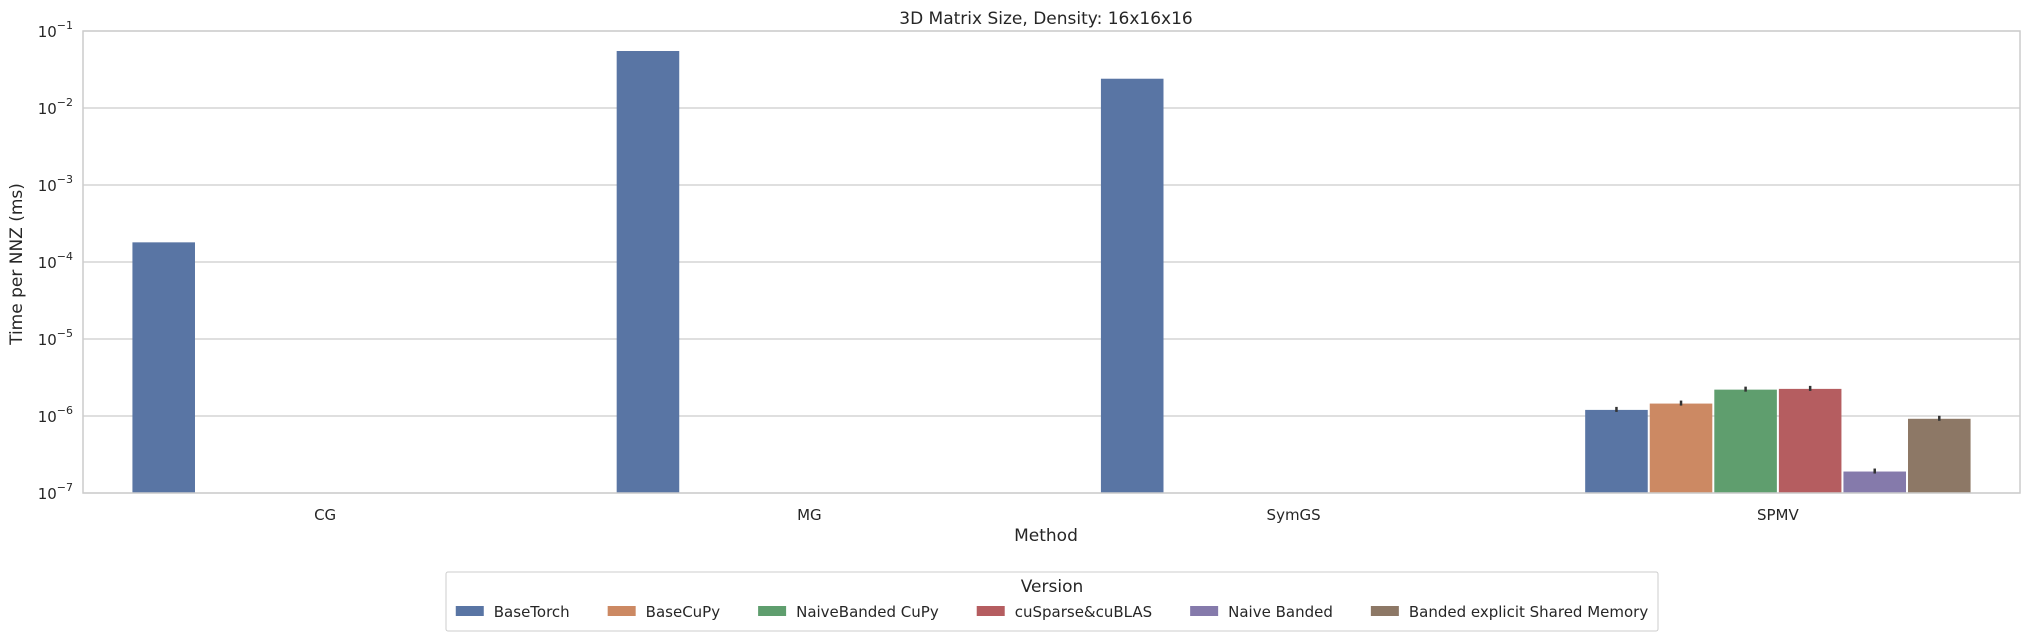 The height and width of the screenshot is (635, 2030). I want to click on legend-box, so click(1052, 601).